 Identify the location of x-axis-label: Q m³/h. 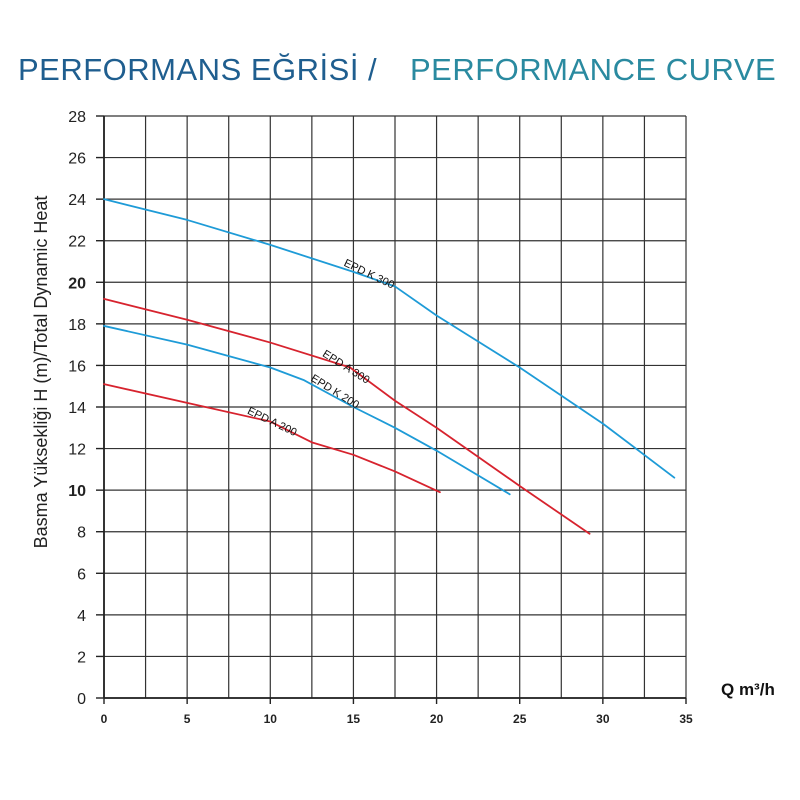
(748, 689).